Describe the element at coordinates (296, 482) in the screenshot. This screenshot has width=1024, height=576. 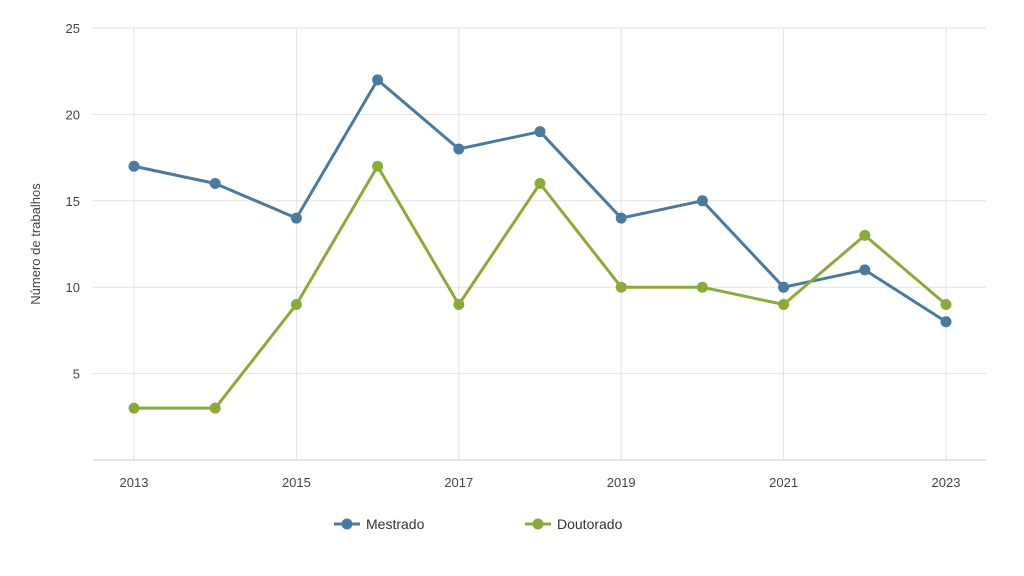
I see `x-tick-label: 2015` at that location.